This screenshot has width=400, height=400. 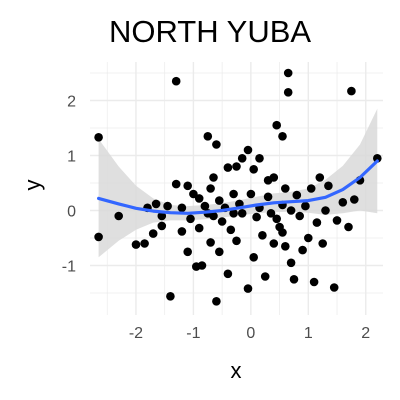 I want to click on x-axis-ticks: -2 -1 0 1 2, so click(x=249, y=333).